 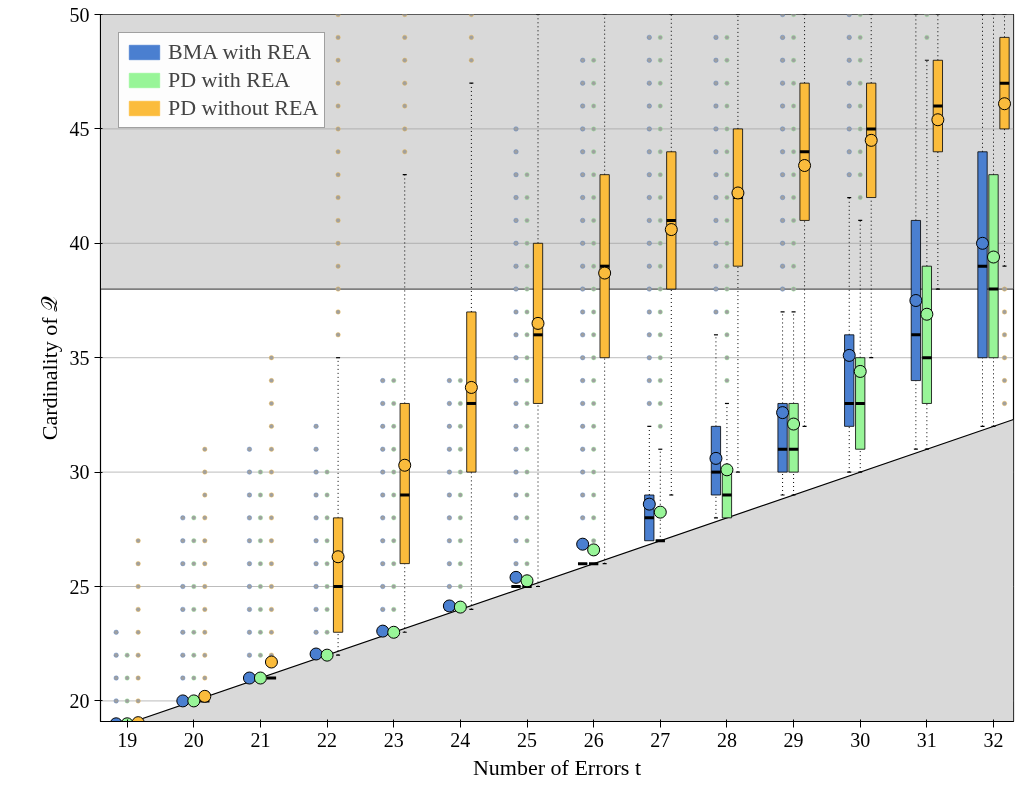 I want to click on y-tick-label: 40, so click(x=79, y=243).